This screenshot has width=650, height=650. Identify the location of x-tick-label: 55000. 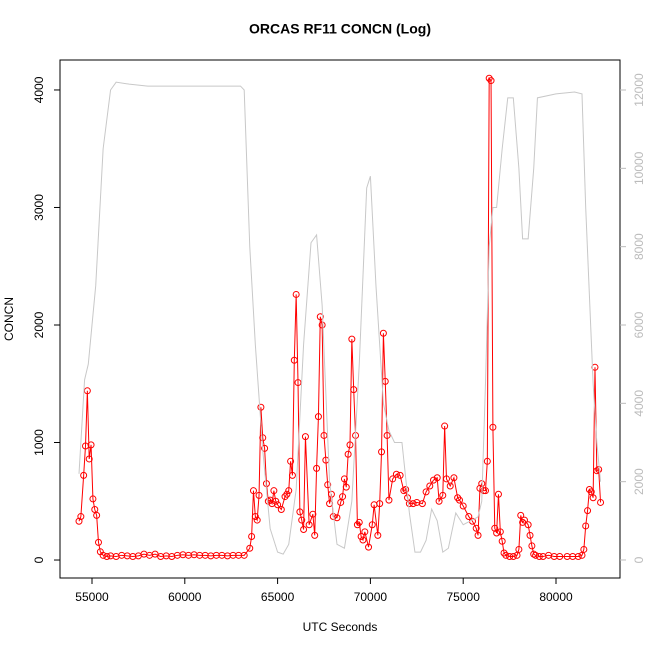
(92, 597).